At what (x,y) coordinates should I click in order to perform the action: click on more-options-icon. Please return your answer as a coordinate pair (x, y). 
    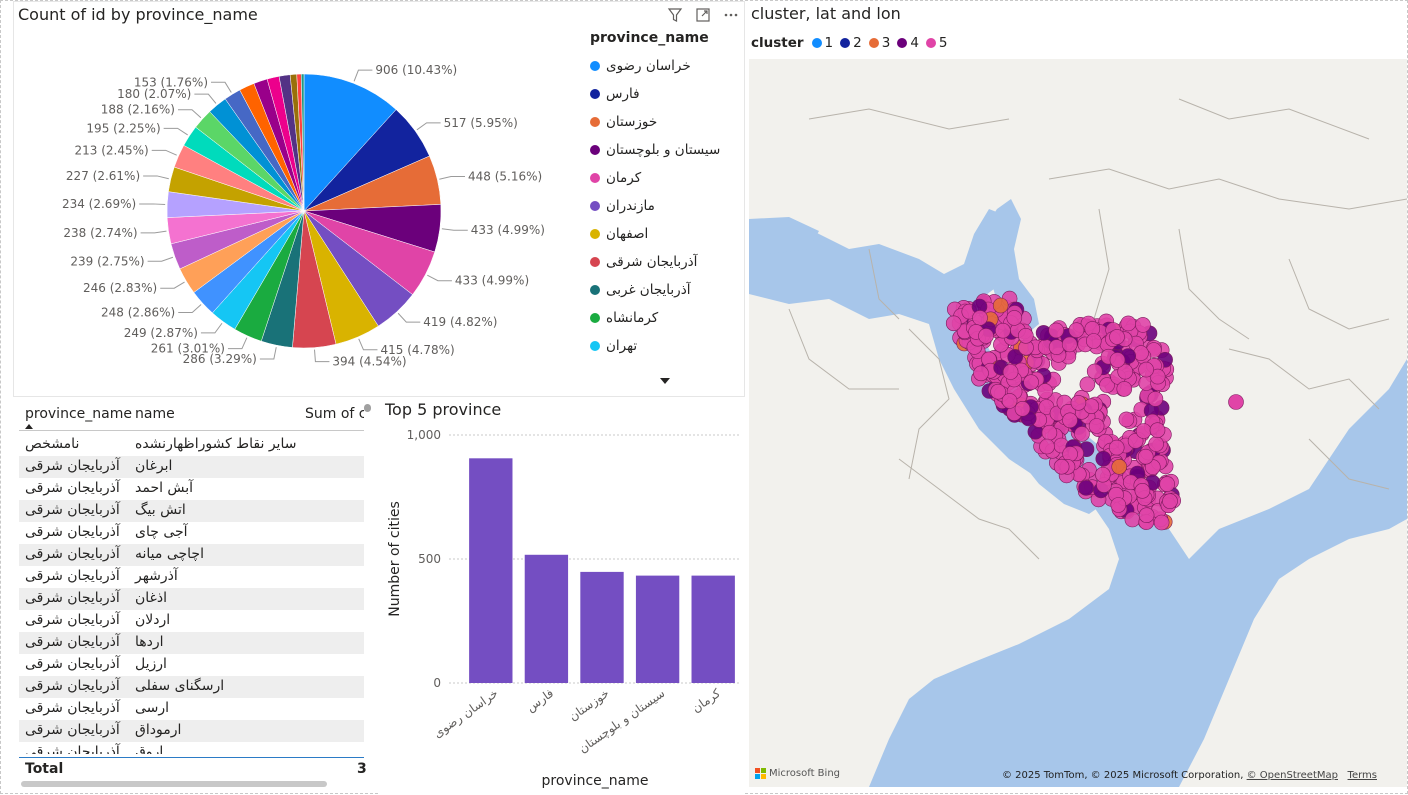
    Looking at the image, I should click on (731, 15).